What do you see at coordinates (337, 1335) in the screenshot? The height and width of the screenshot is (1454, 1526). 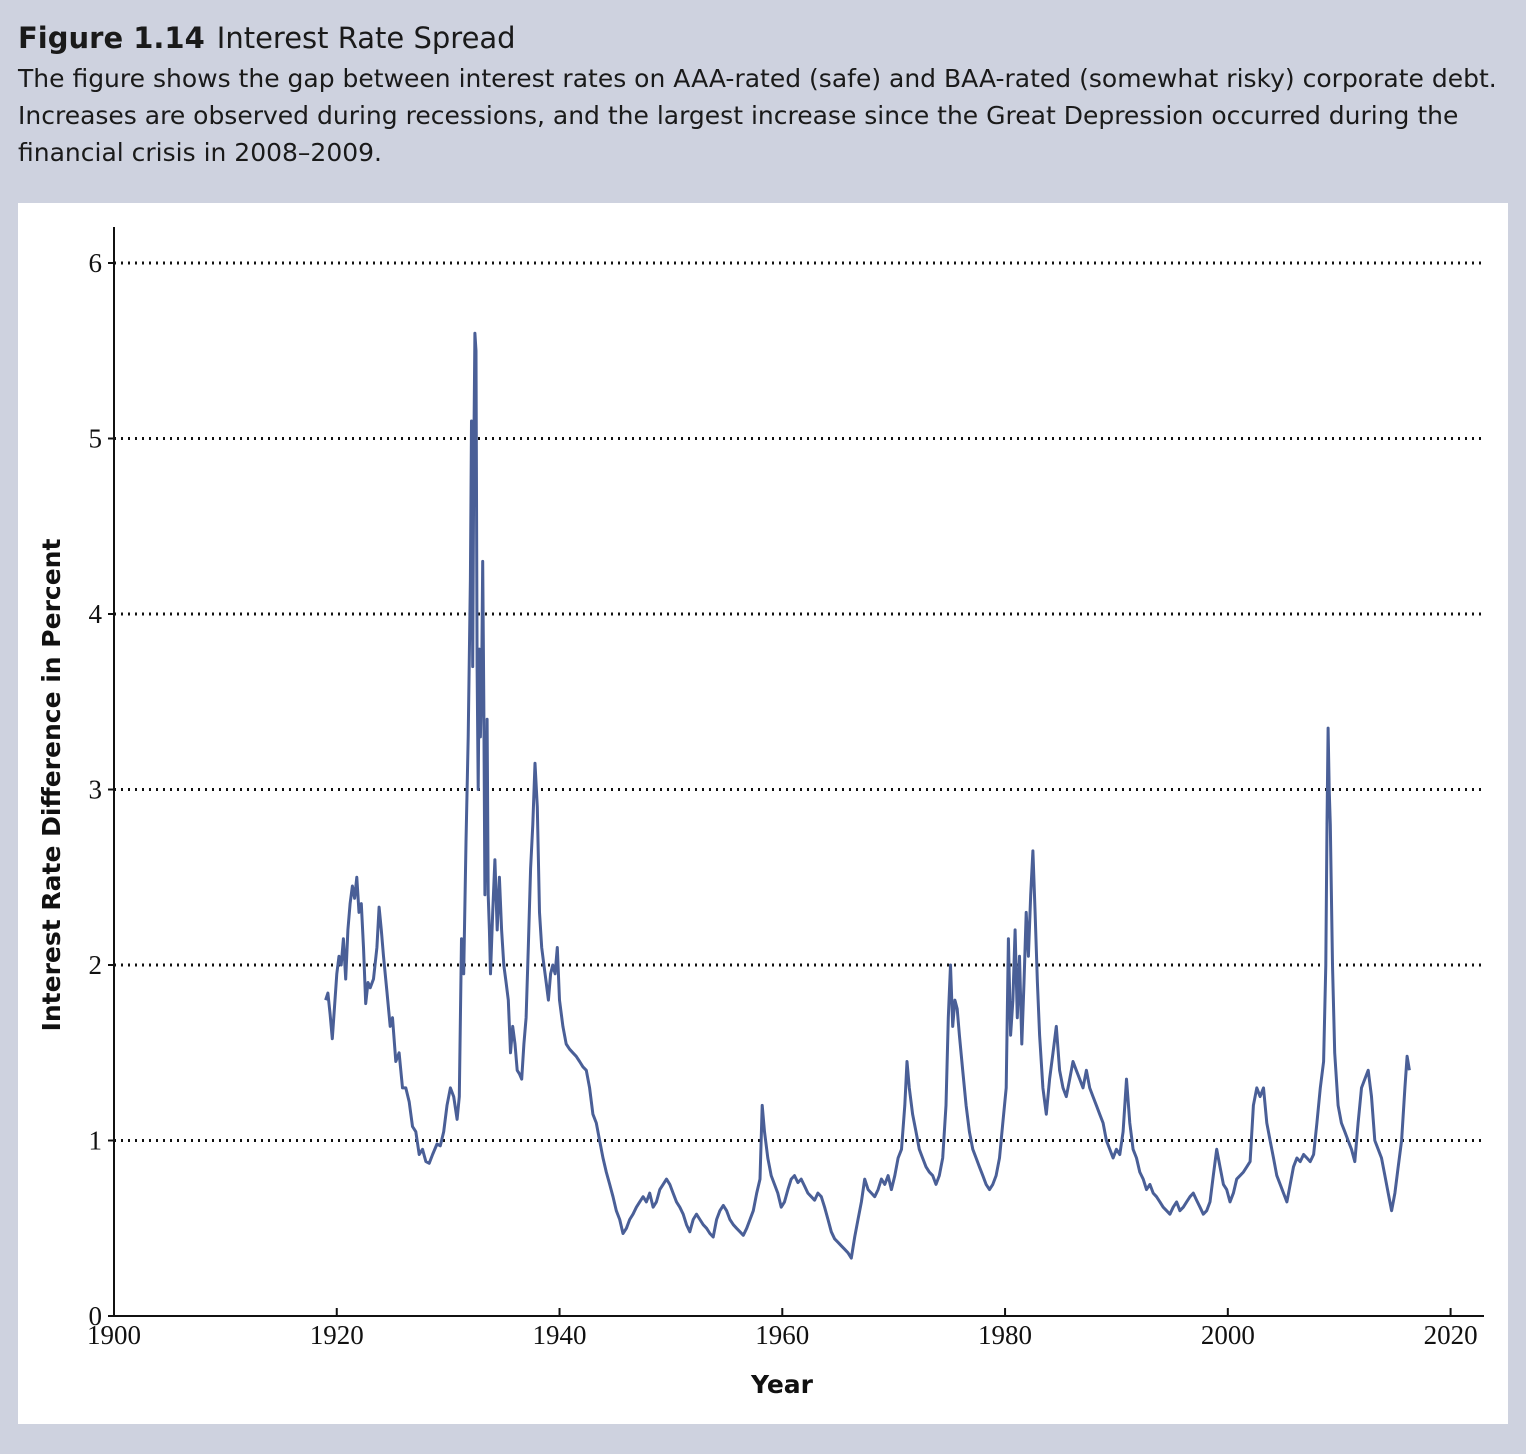 I see `x-tick-label: 1920` at bounding box center [337, 1335].